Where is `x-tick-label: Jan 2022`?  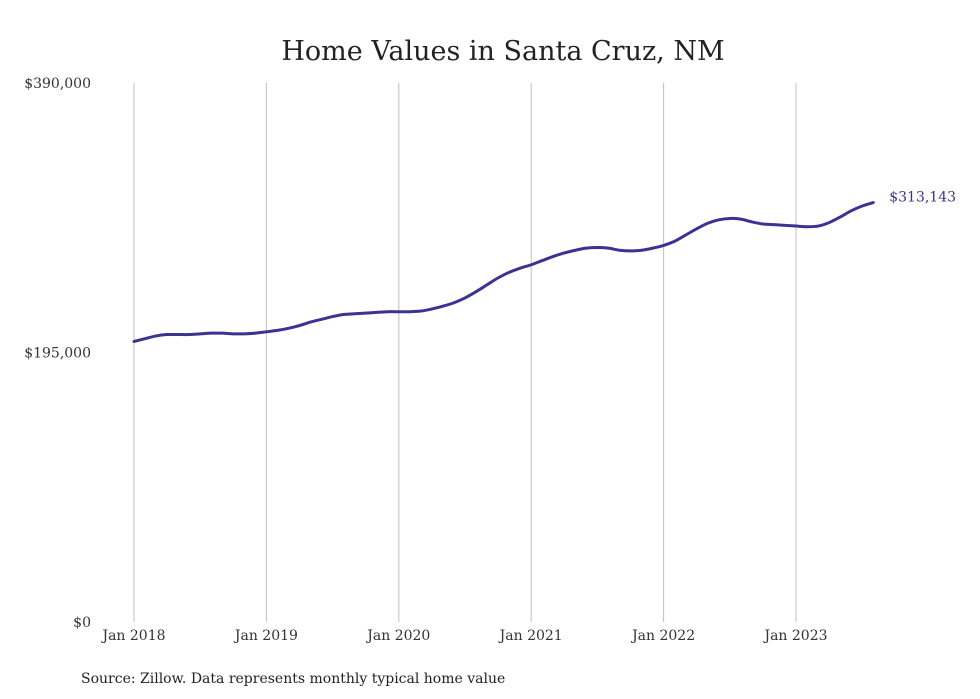
x-tick-label: Jan 2022 is located at coordinates (662, 636).